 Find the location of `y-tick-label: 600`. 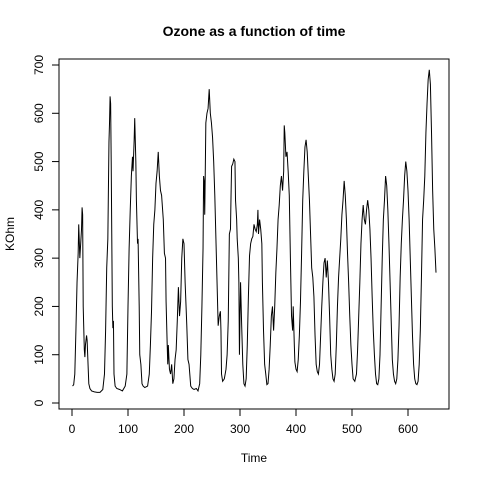

y-tick-label: 600 is located at coordinates (39, 113).